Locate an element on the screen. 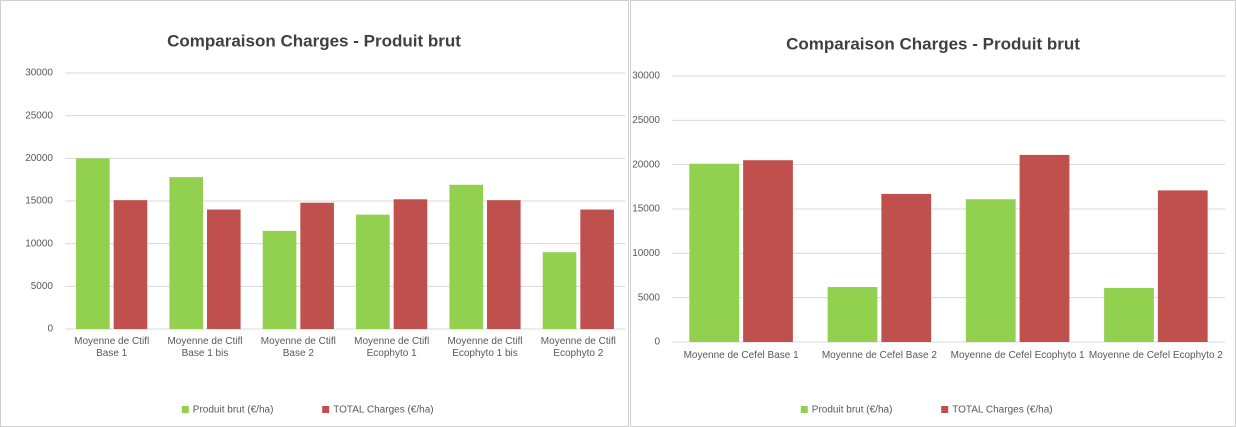 This screenshot has height=427, width=1236. x-tick-label: Moyenne de Cefel Ecophyto 1 is located at coordinates (1017, 355).